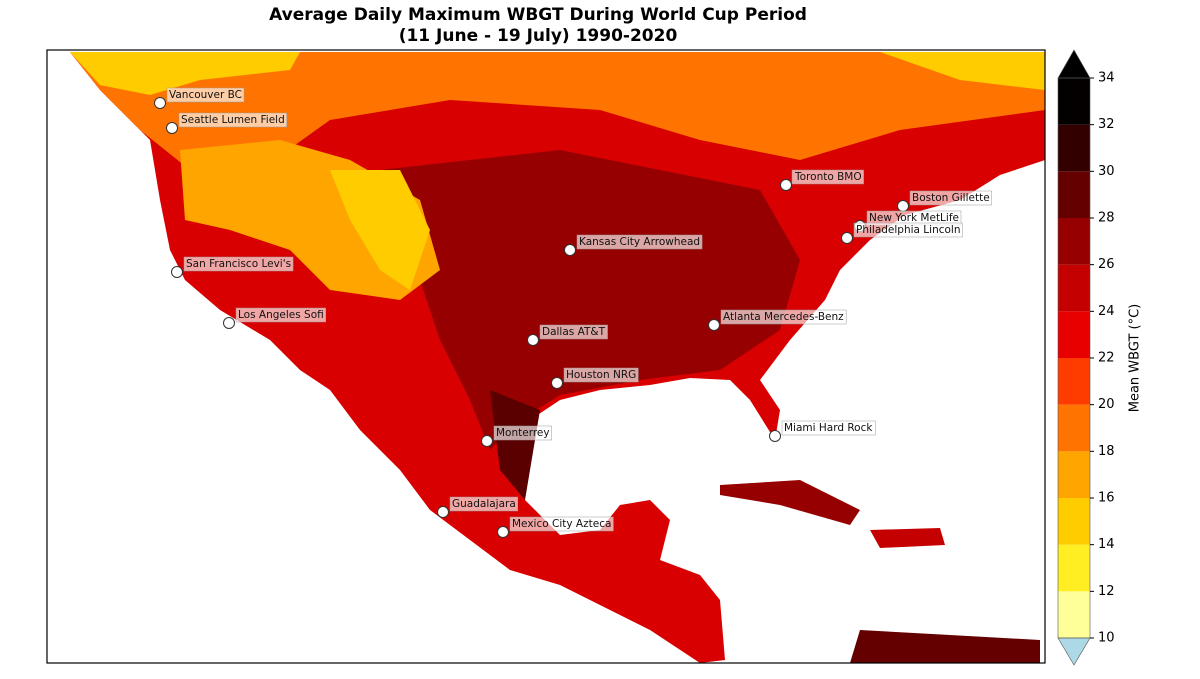  I want to click on colorbar-tick-label: 24, so click(1106, 311).